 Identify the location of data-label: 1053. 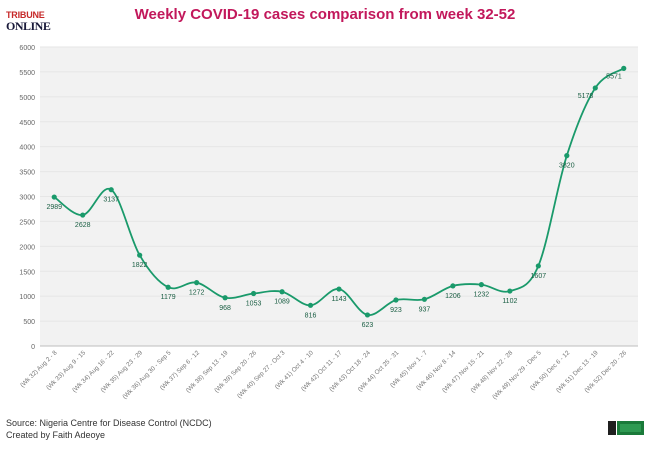
(254, 304).